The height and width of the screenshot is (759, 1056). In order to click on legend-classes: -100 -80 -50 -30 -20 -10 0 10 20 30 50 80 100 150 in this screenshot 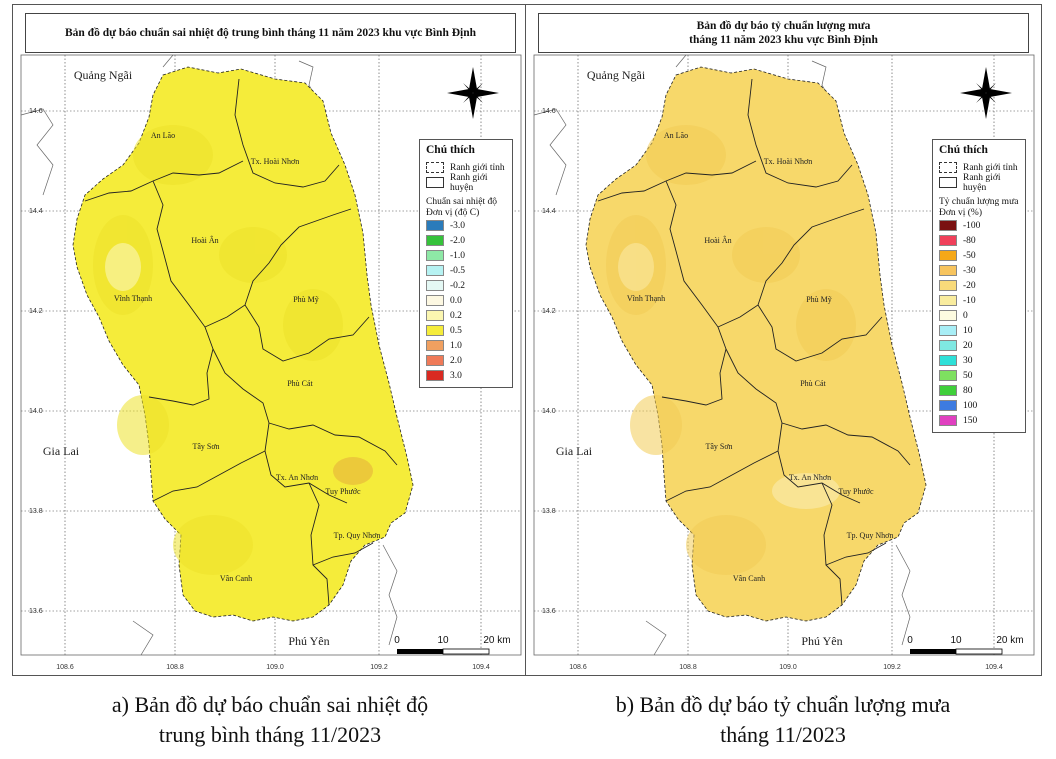, I will do `click(979, 323)`.